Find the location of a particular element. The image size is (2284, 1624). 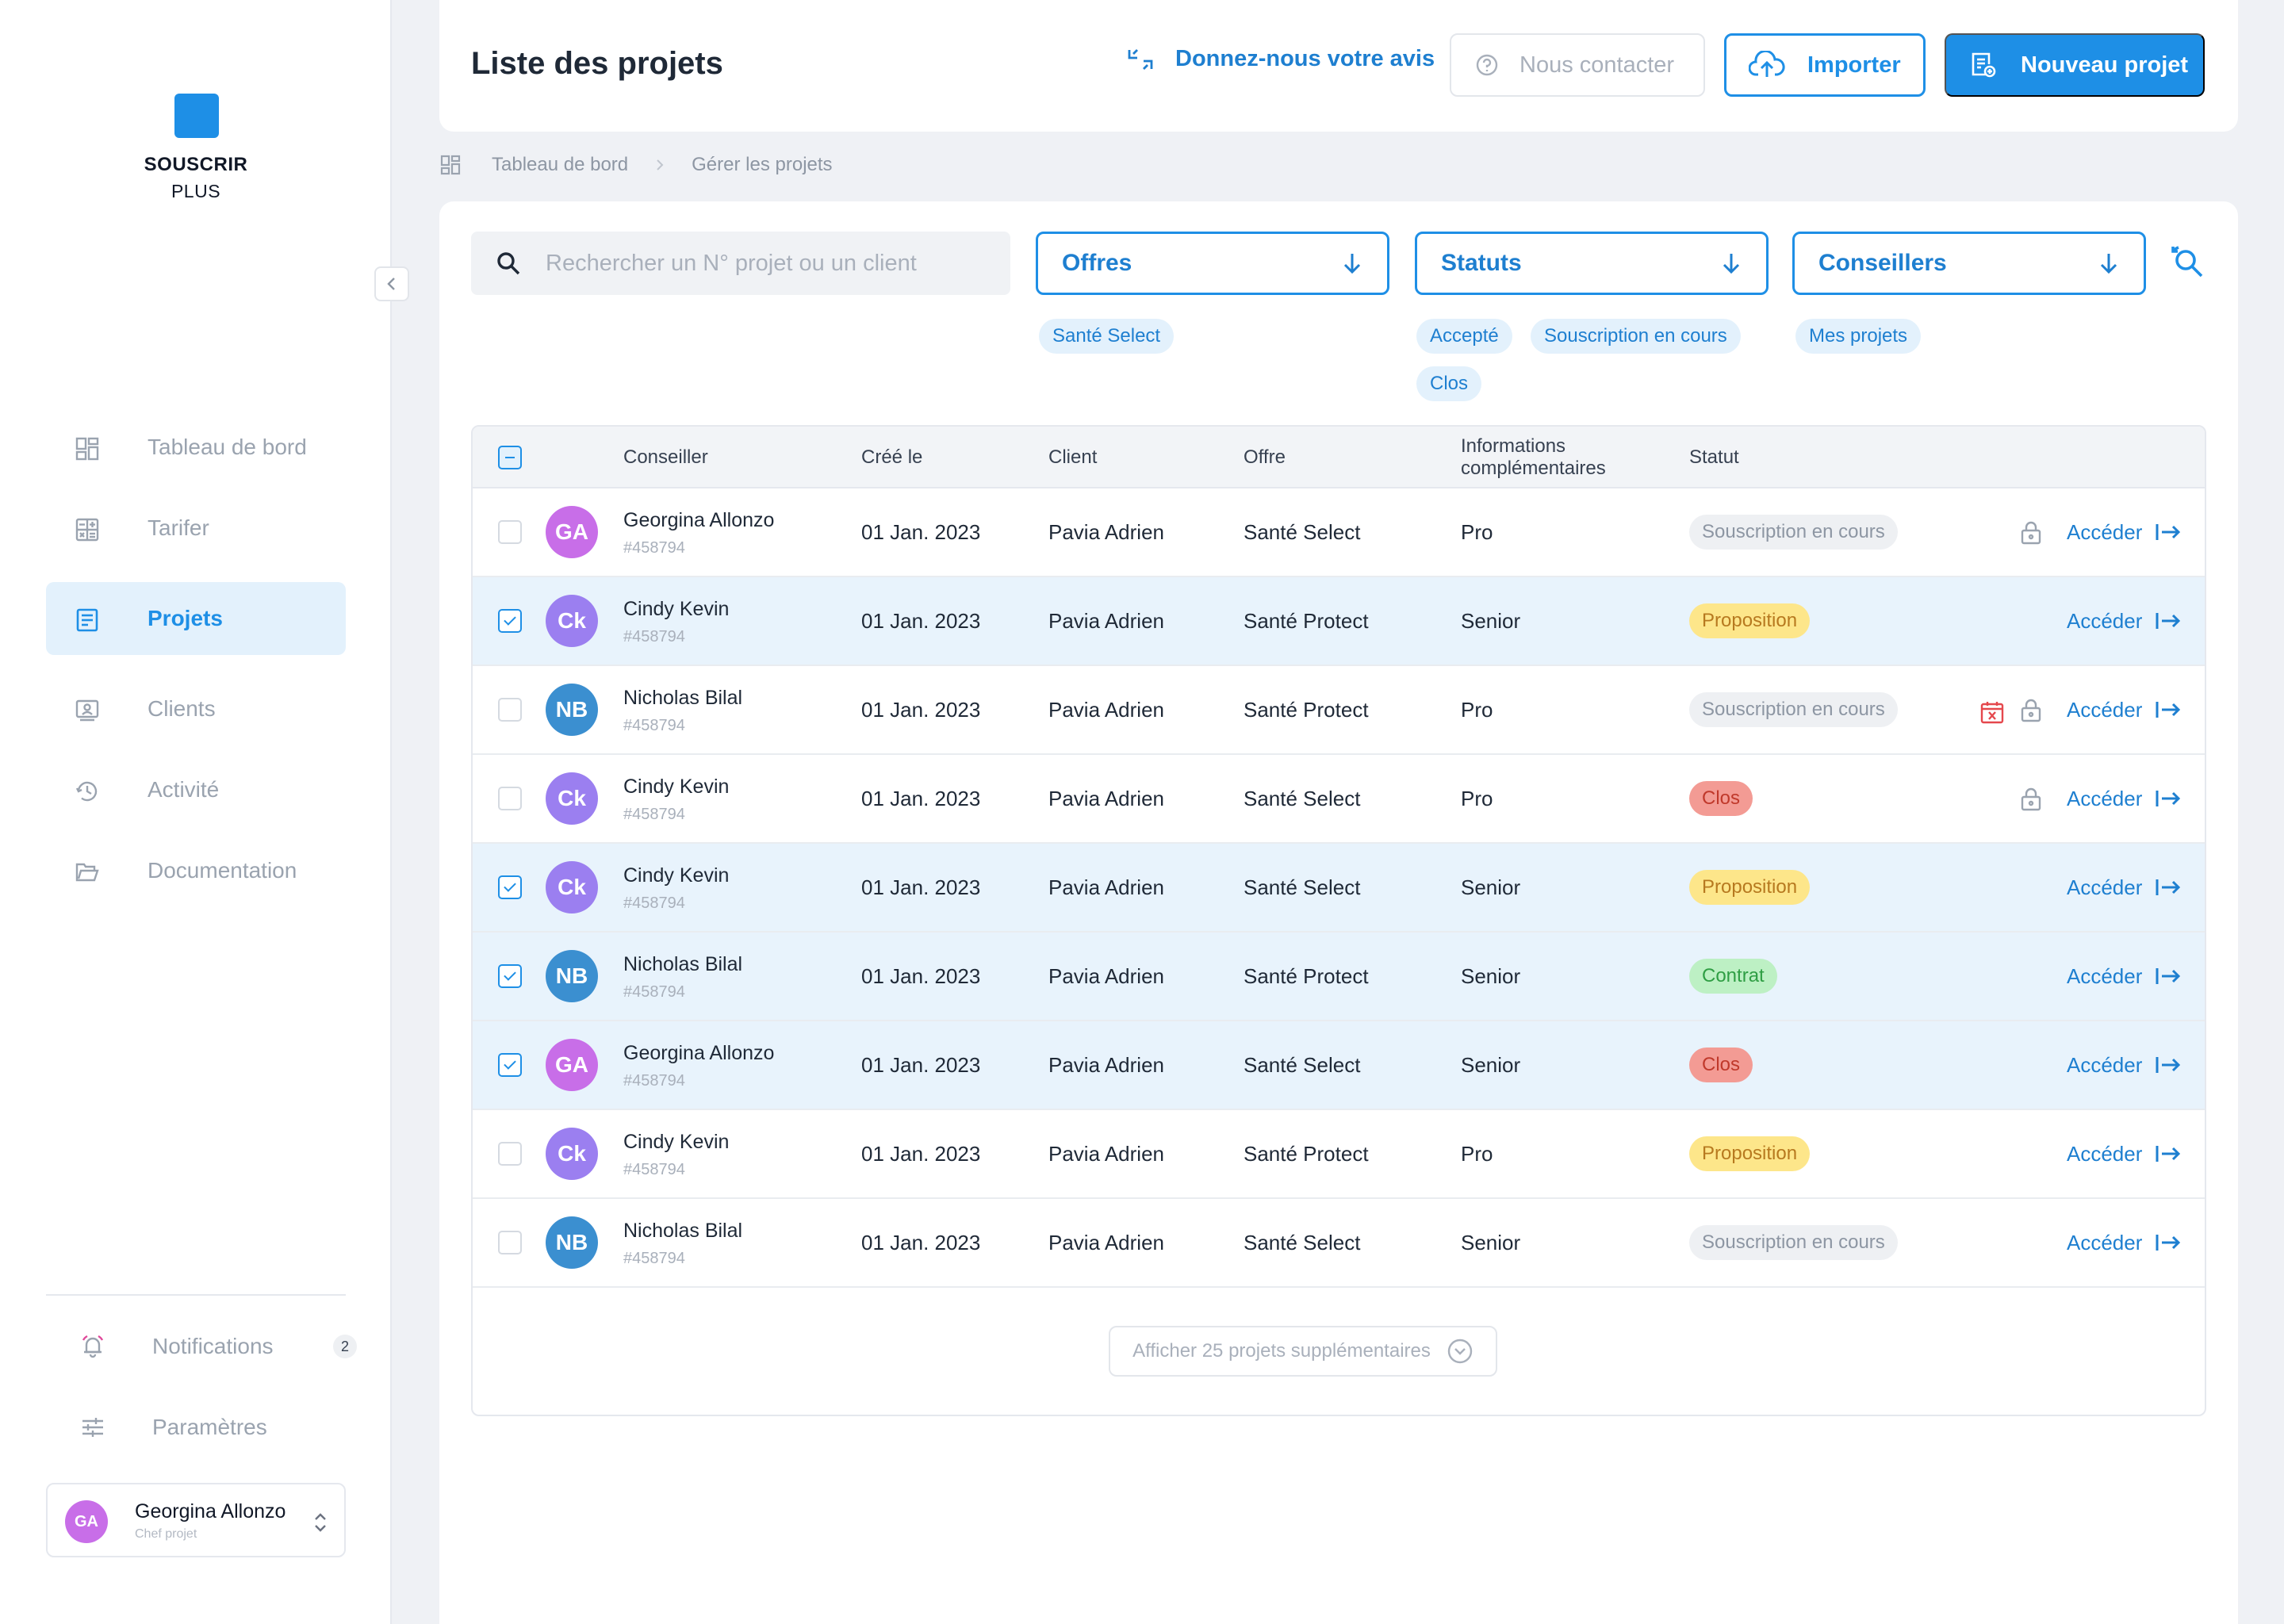

status-badge: Proposition is located at coordinates (1750, 1153).